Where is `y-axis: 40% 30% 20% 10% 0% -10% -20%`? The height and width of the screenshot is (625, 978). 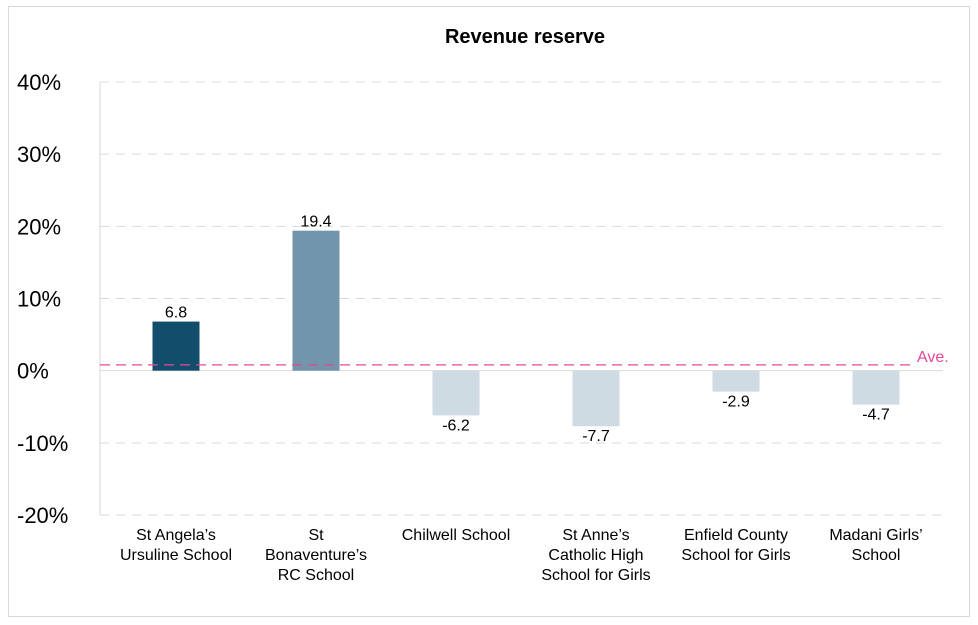 y-axis: 40% 30% 20% 10% 0% -10% -20% is located at coordinates (59, 299).